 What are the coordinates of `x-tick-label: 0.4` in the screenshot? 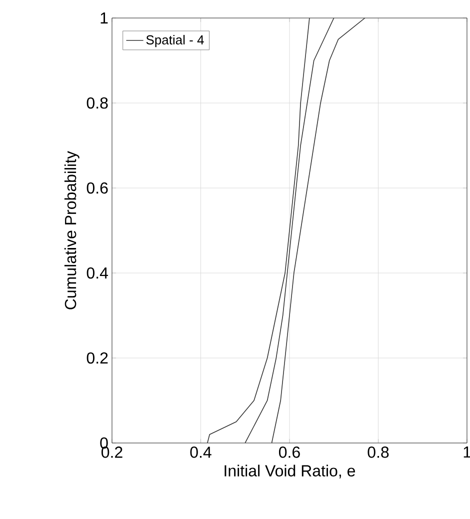 It's located at (201, 452).